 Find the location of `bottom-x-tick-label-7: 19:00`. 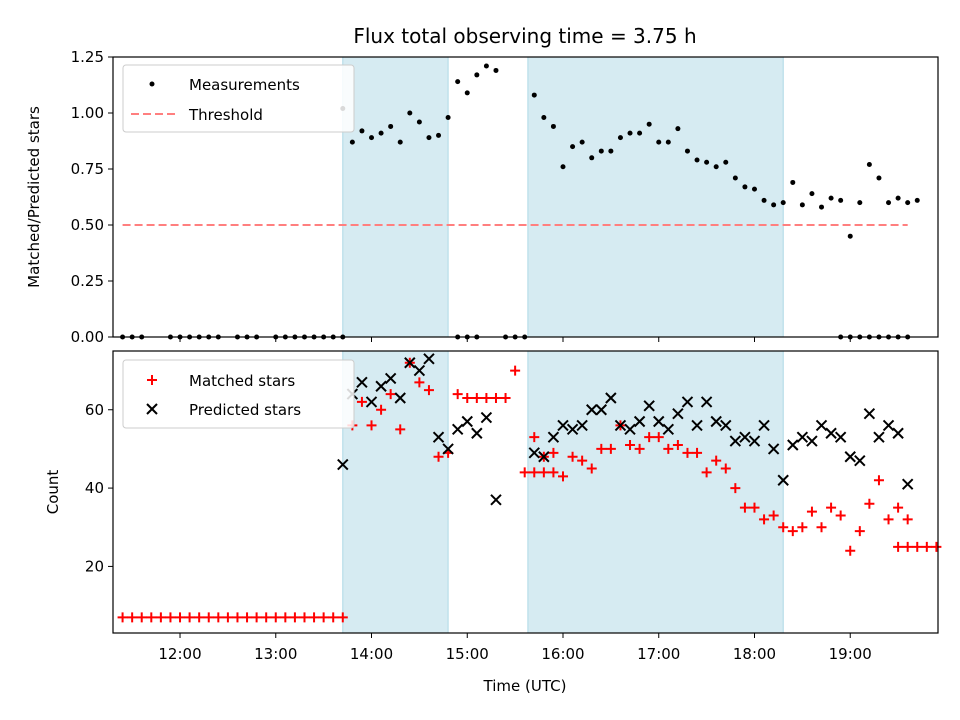

bottom-x-tick-label-7: 19:00 is located at coordinates (850, 654).